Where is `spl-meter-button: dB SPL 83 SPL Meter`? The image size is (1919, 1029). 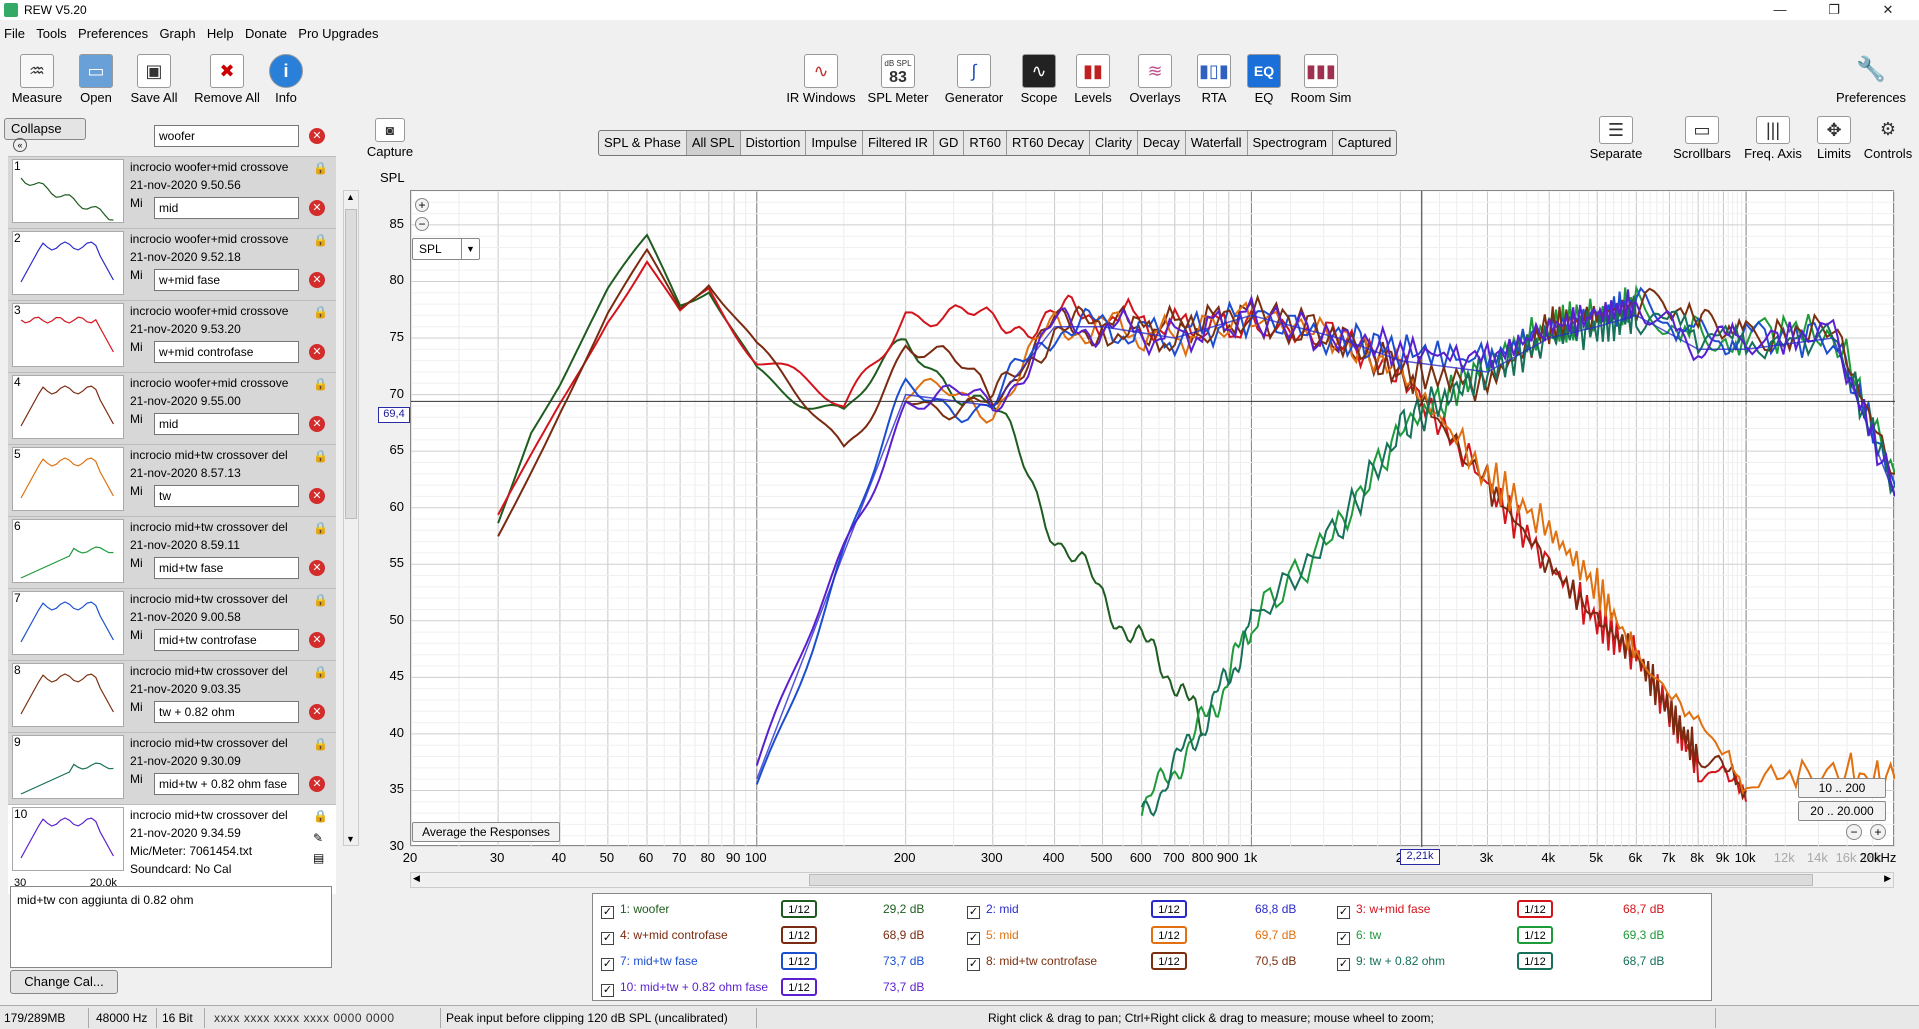 spl-meter-button: dB SPL 83 SPL Meter is located at coordinates (898, 79).